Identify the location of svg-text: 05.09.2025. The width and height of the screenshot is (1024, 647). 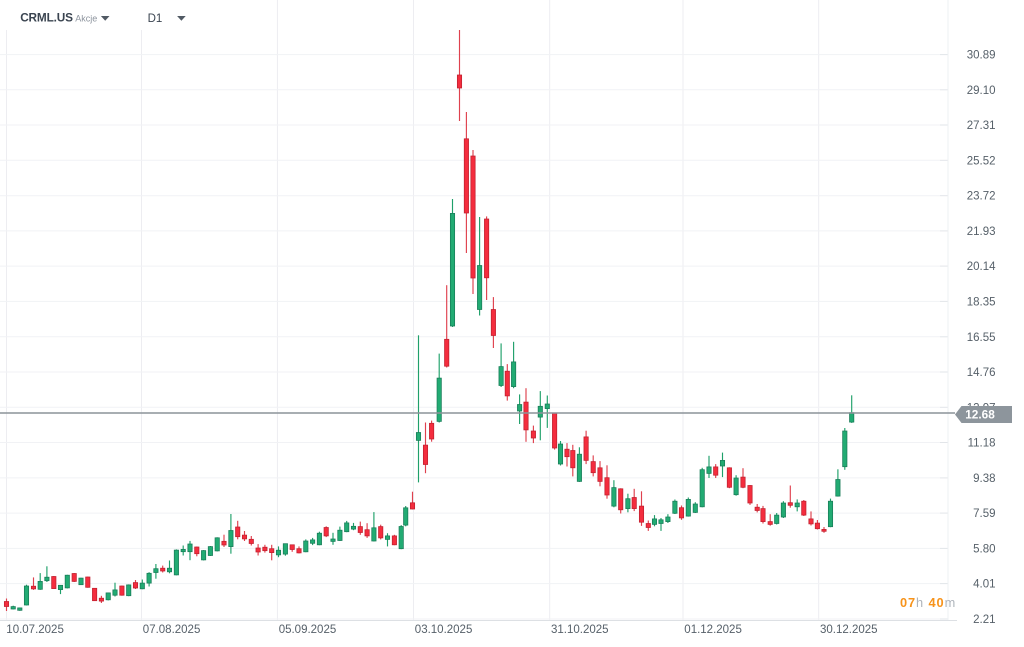
(308, 630).